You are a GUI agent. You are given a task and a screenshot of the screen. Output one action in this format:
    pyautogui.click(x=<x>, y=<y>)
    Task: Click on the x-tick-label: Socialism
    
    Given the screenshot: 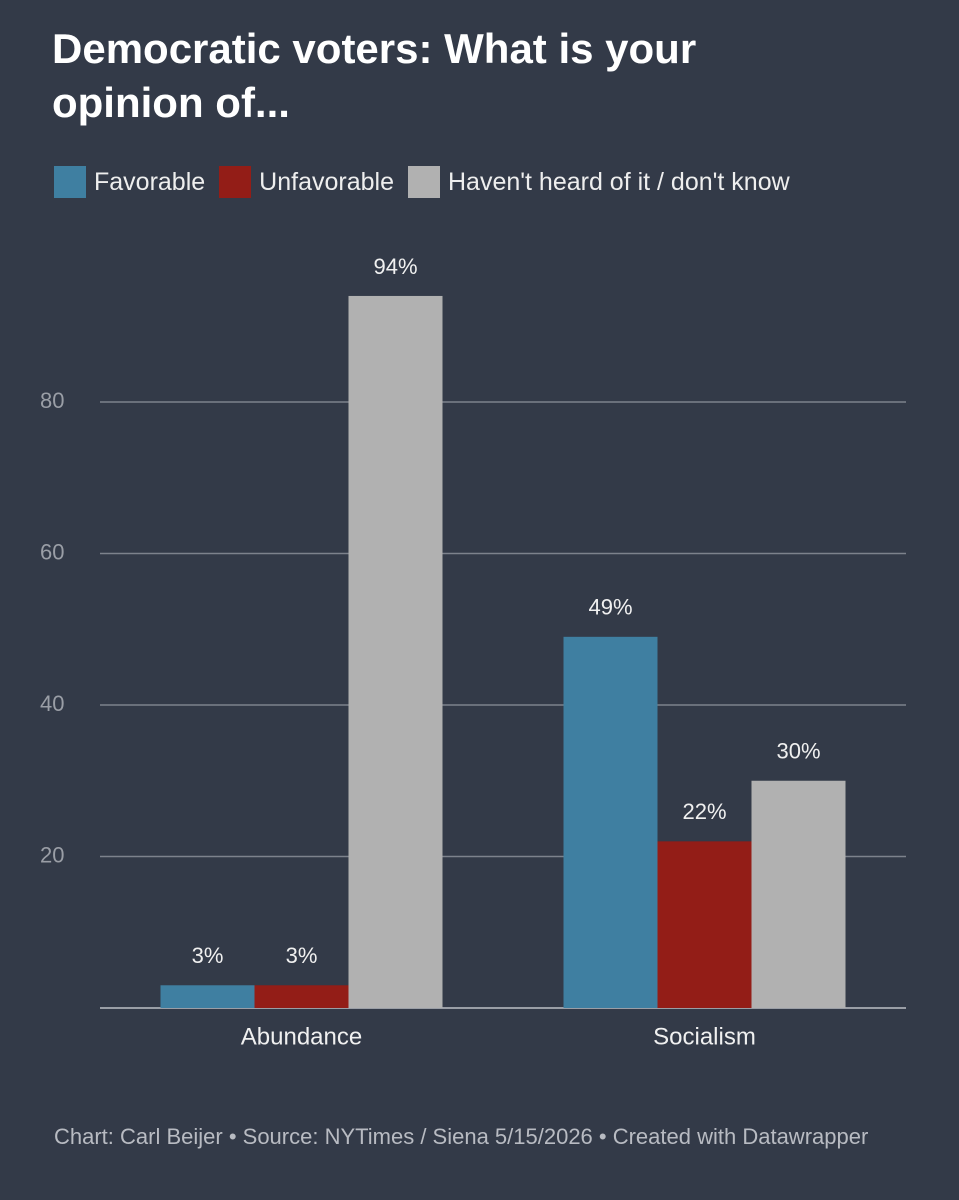 What is the action you would take?
    pyautogui.click(x=704, y=1036)
    